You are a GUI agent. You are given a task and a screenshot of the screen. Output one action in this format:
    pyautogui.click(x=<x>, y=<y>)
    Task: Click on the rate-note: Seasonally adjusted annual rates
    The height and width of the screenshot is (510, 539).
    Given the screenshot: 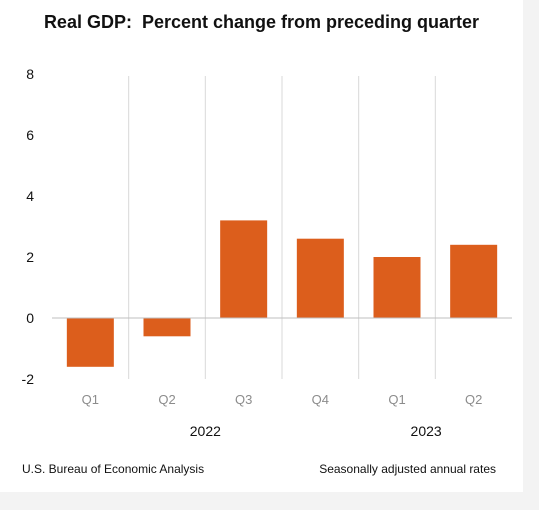 What is the action you would take?
    pyautogui.click(x=407, y=469)
    